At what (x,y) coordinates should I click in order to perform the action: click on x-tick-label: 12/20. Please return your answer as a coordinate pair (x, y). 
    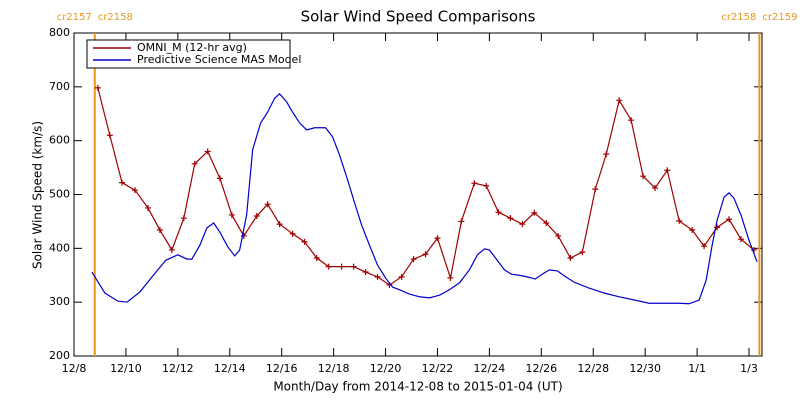
    Looking at the image, I should click on (386, 368).